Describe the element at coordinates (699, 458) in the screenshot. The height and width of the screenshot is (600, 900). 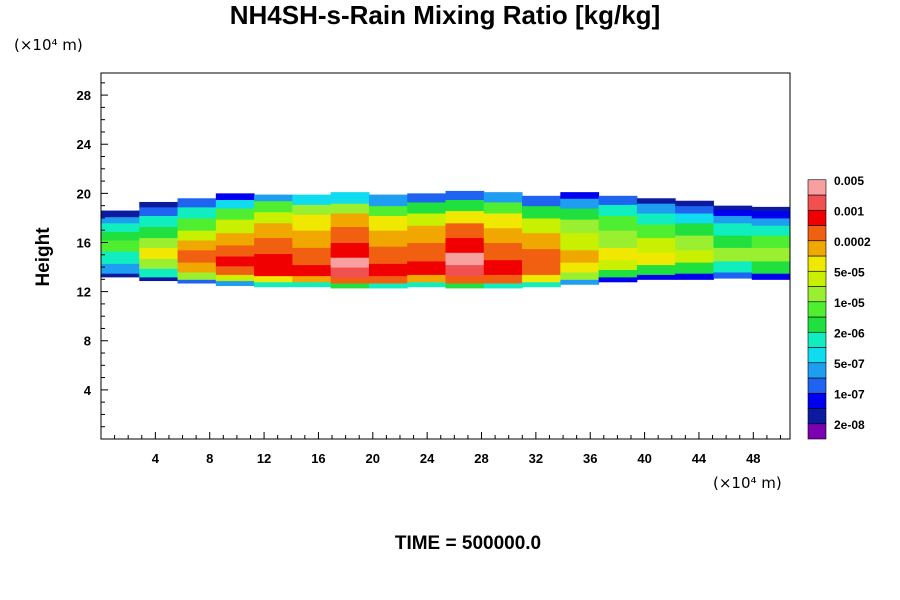
I see `x-tick-label: 44` at that location.